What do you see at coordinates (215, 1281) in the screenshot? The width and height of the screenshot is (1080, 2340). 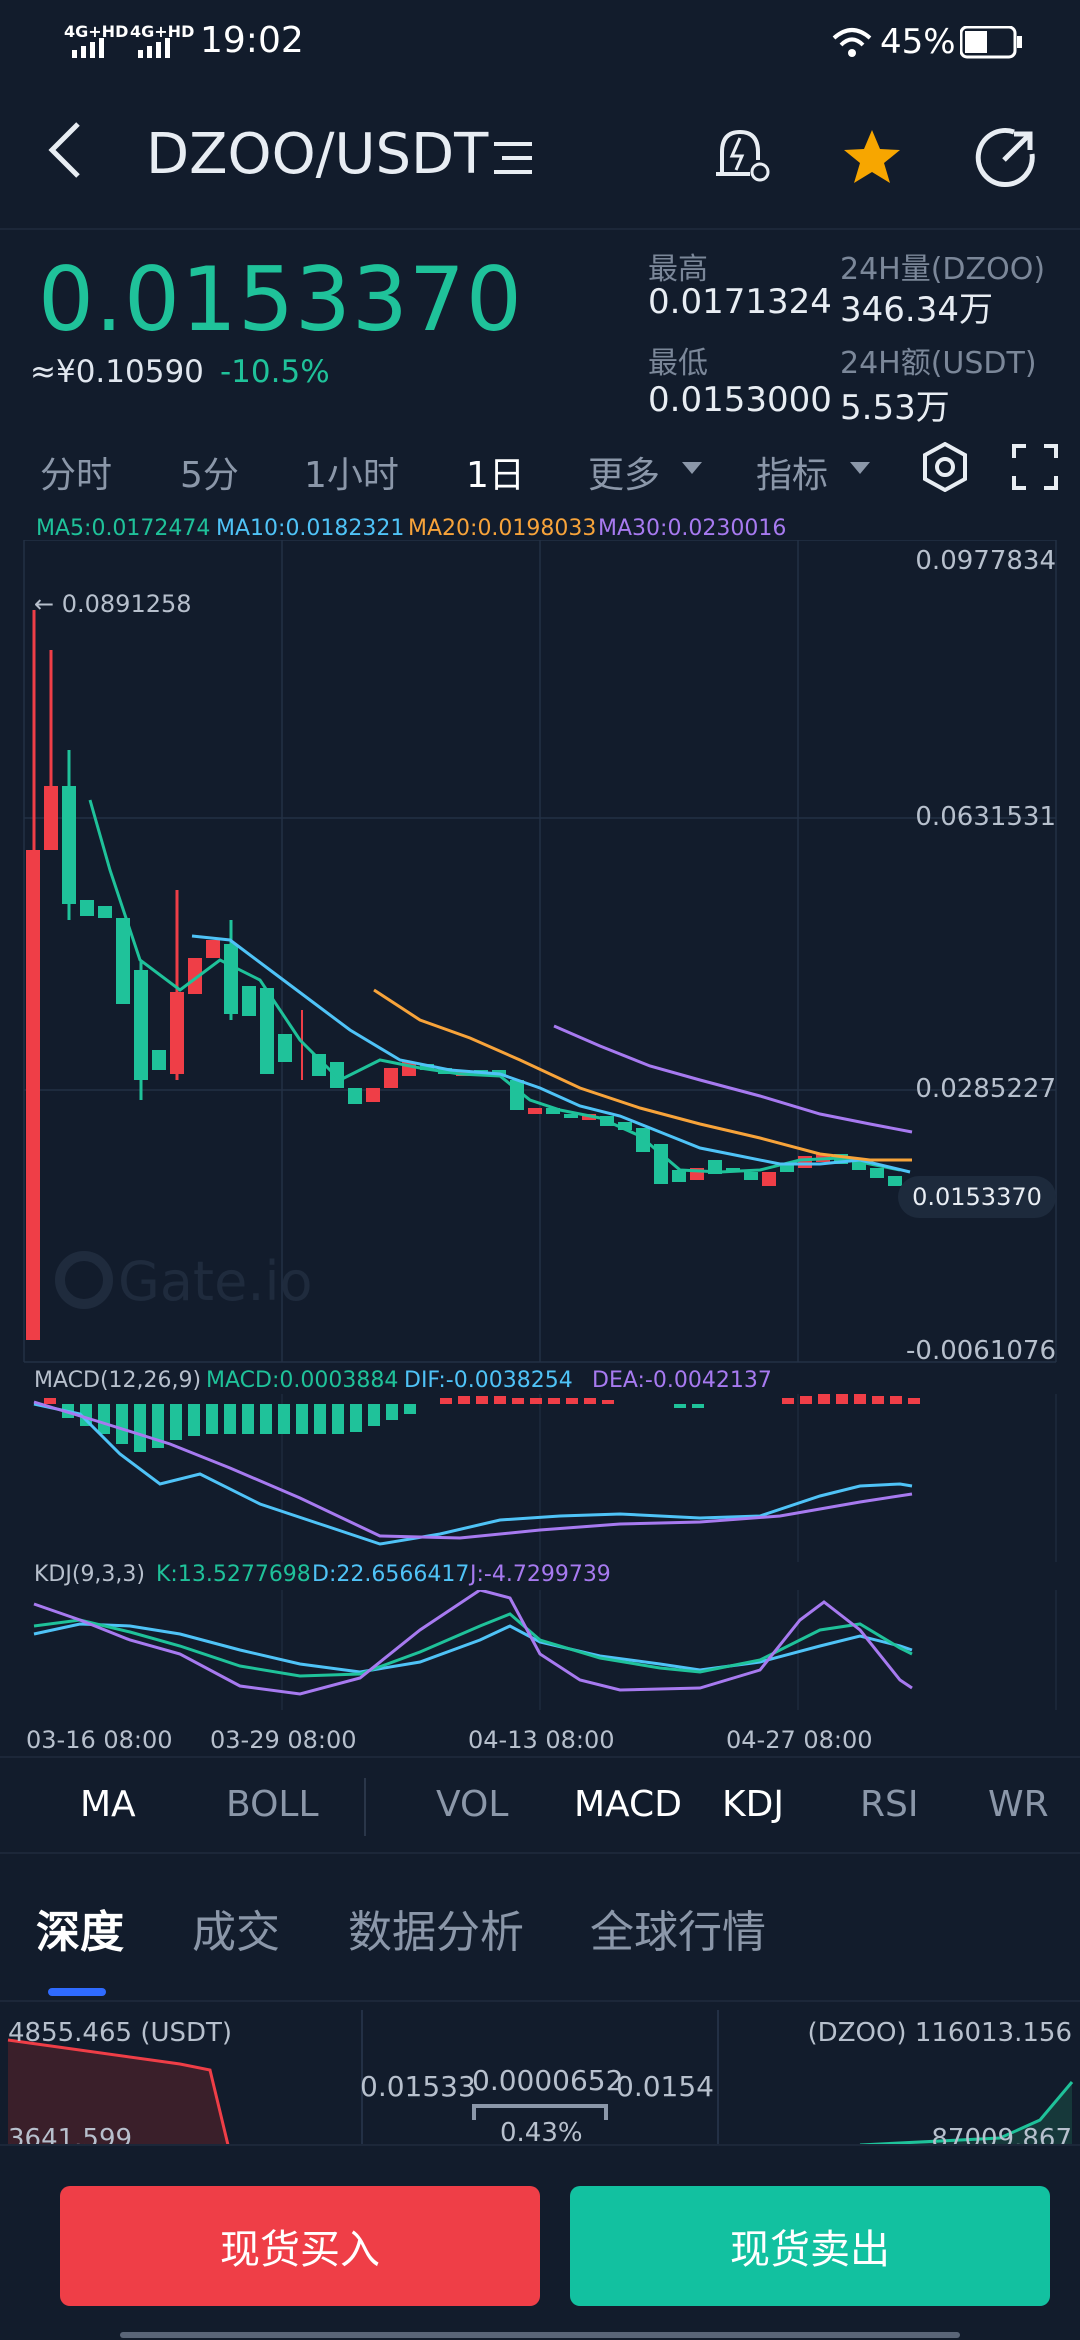 I see `watermark-text: Gate.io` at bounding box center [215, 1281].